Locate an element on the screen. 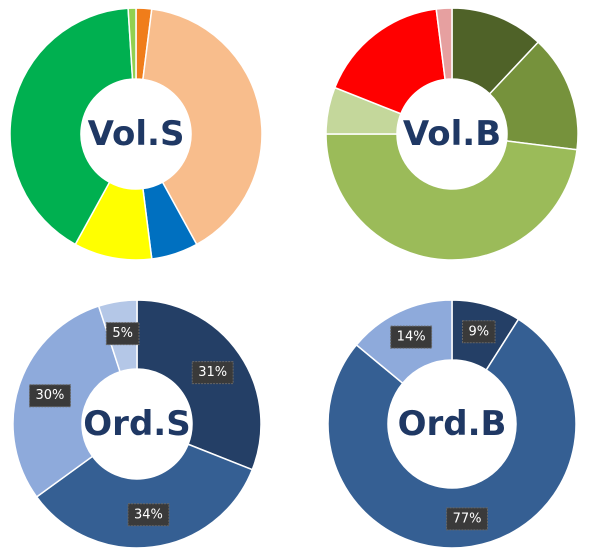 This screenshot has height=549, width=589. donut-center-title: Vol.S is located at coordinates (136, 134).